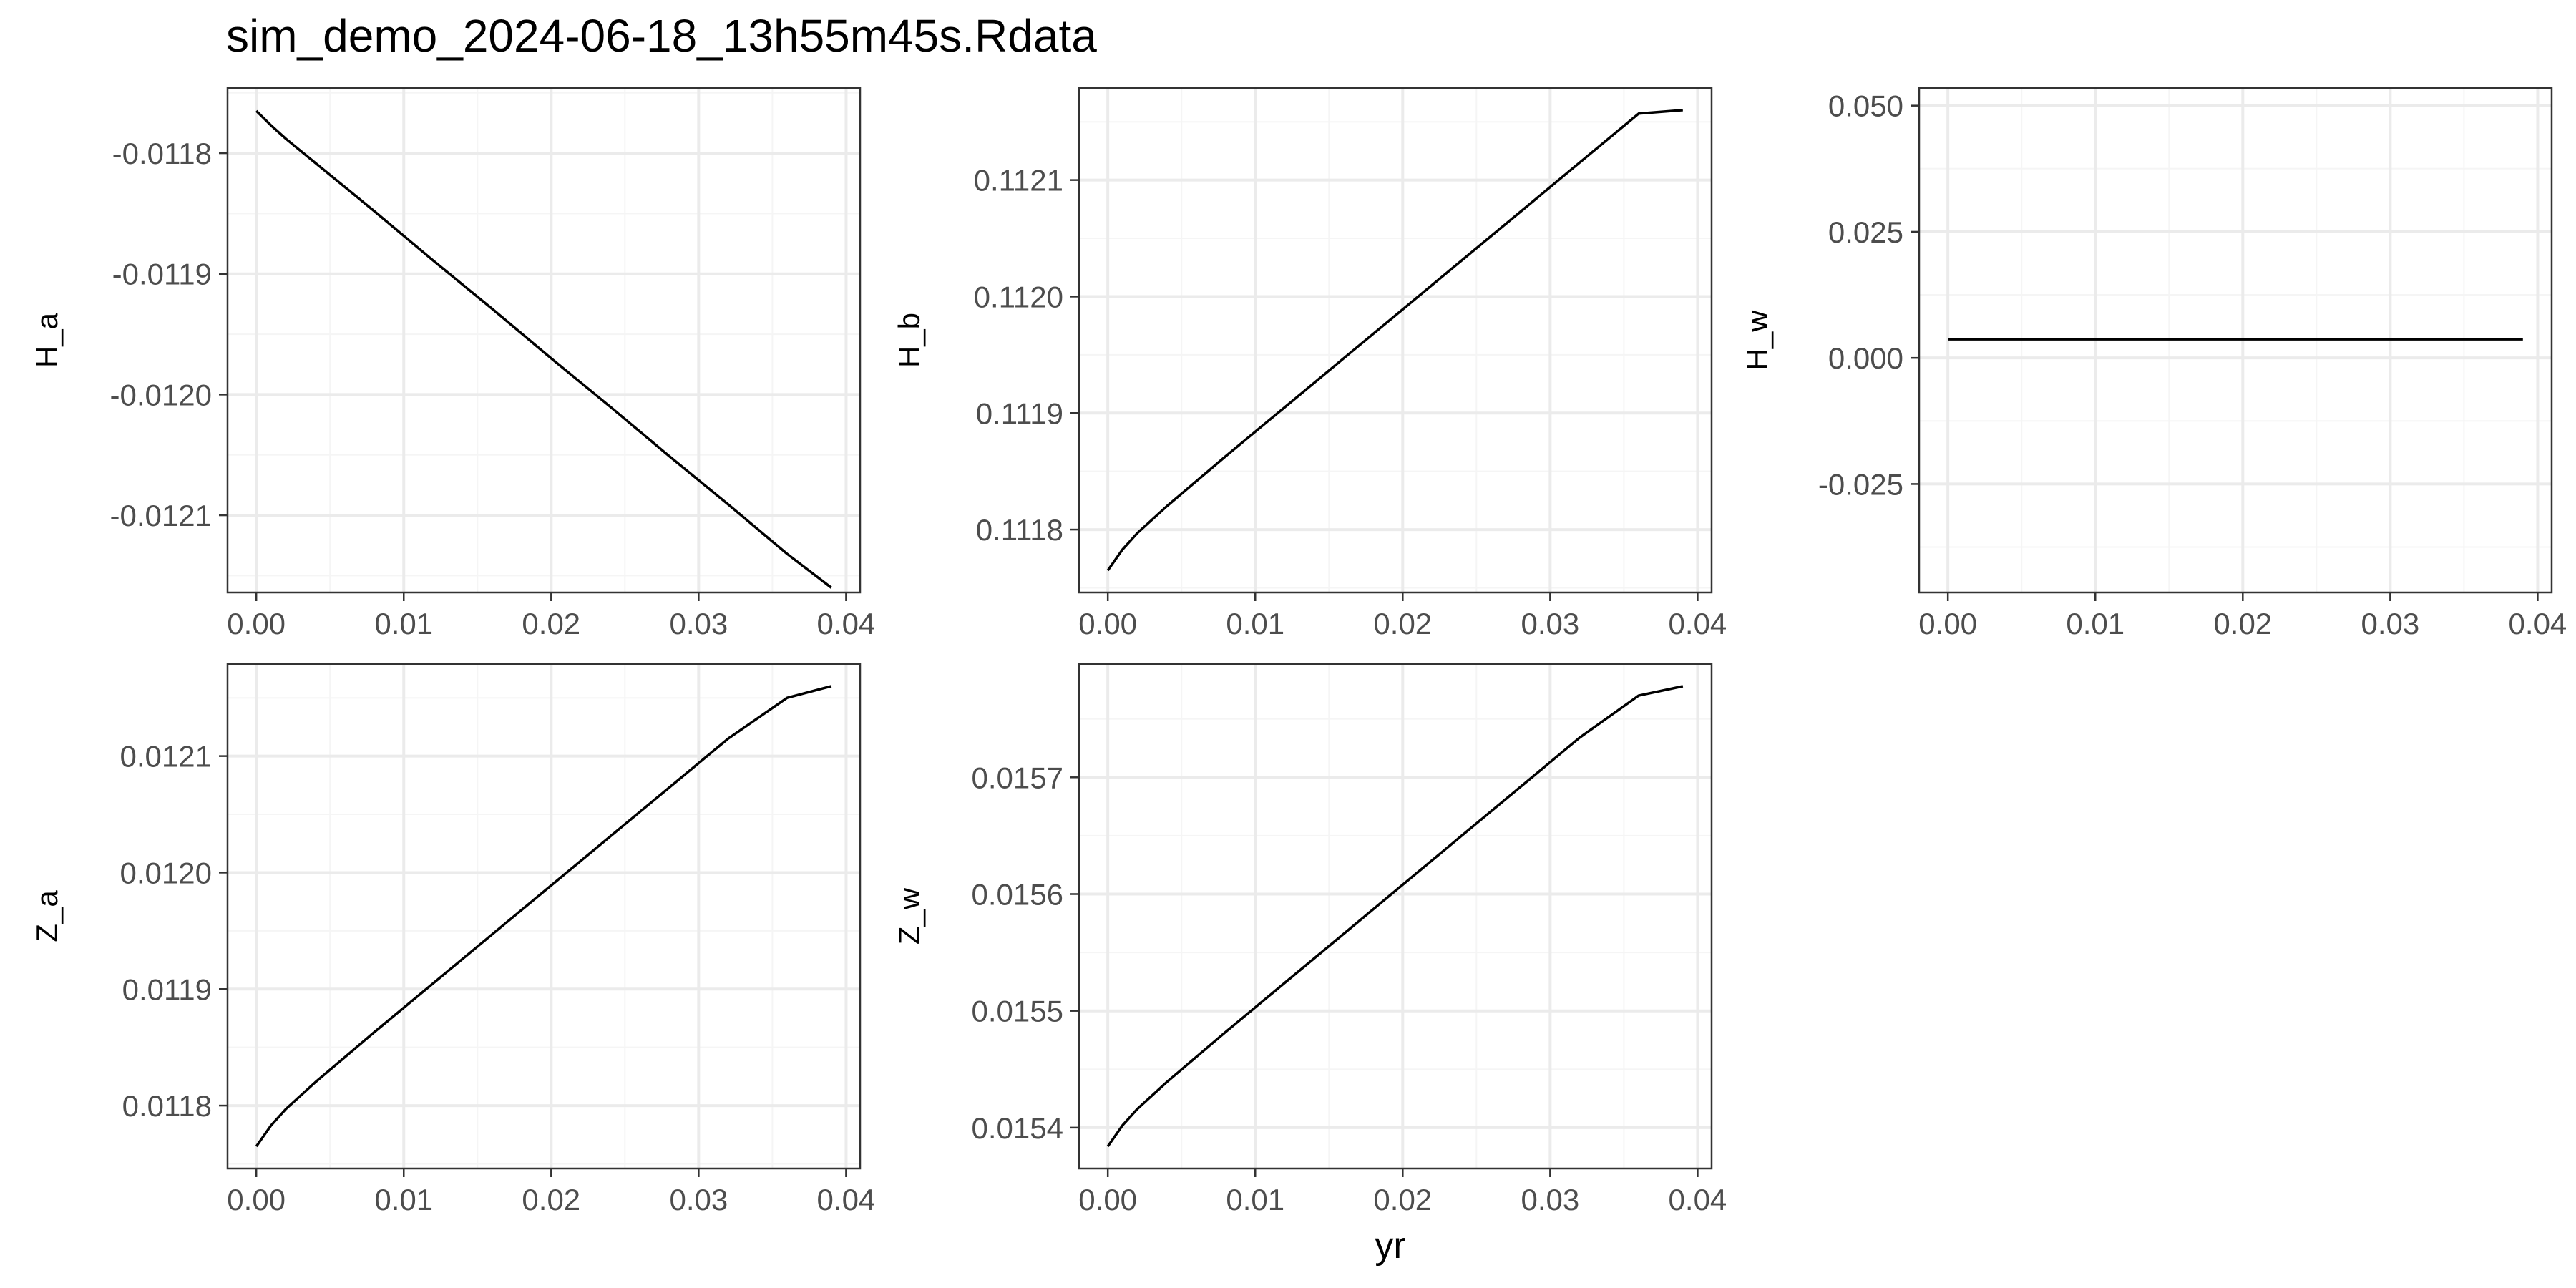 The image size is (2576, 1288). I want to click on y-tick-label: -0.025, so click(1860, 484).